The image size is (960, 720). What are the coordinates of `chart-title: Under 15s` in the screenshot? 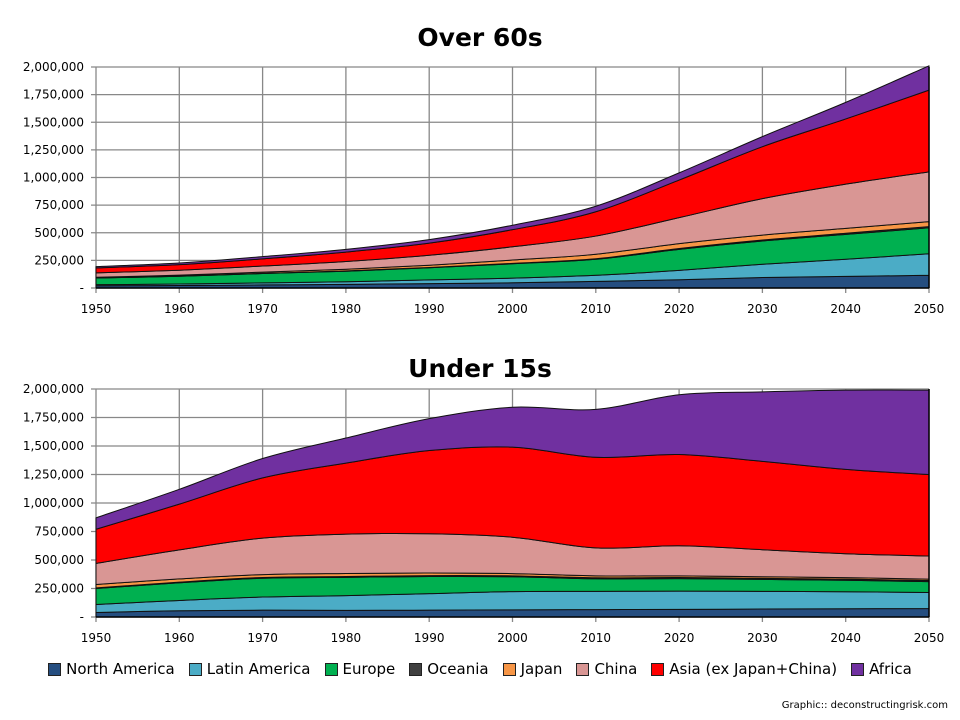 It's located at (480, 368).